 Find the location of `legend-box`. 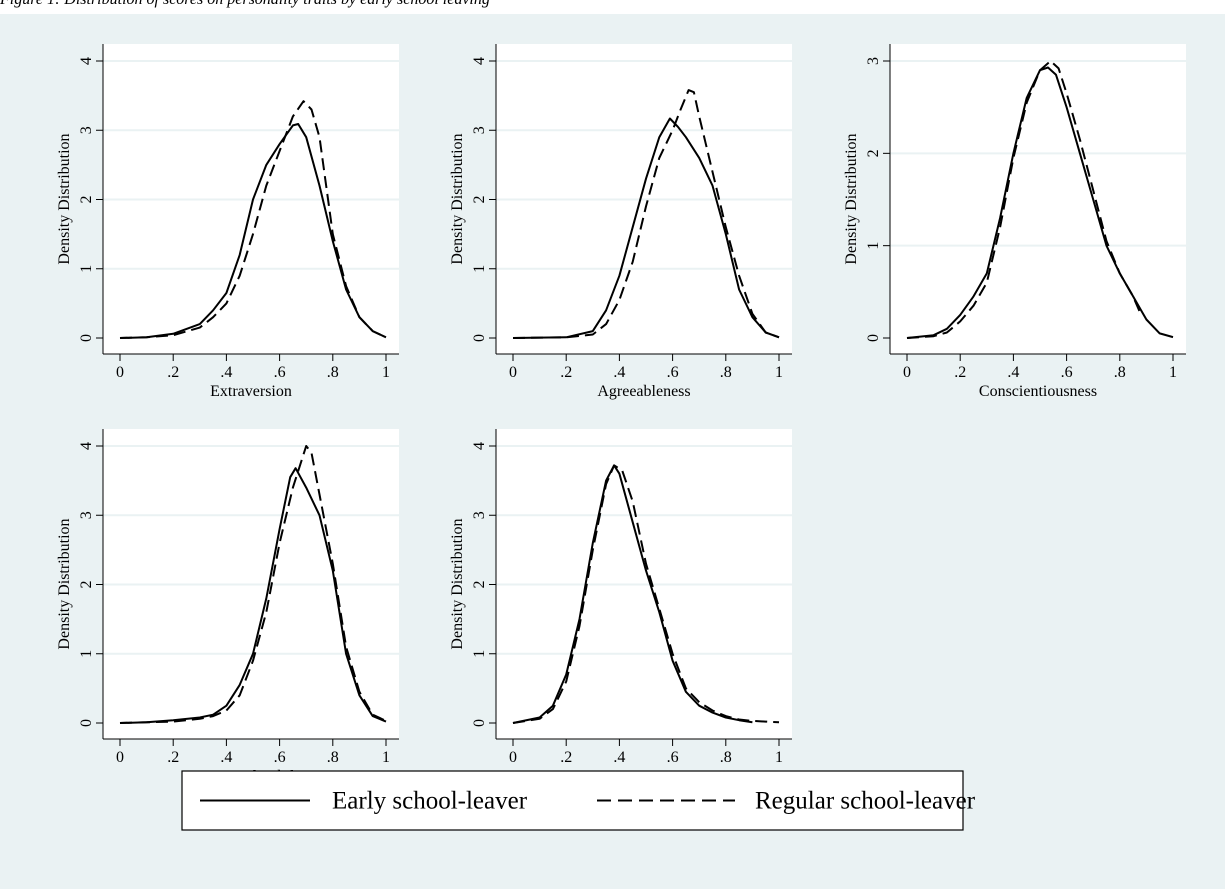

legend-box is located at coordinates (572, 800).